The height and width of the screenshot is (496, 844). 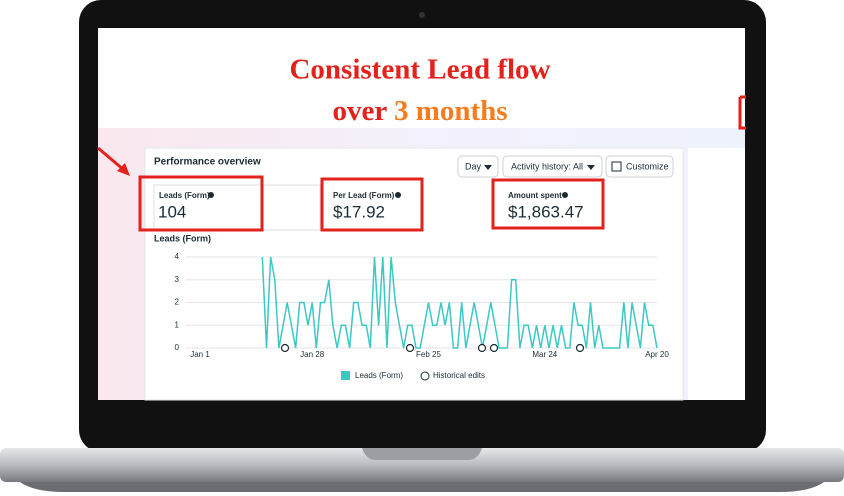 What do you see at coordinates (657, 354) in the screenshot?
I see `x-tick-label: Apr 20` at bounding box center [657, 354].